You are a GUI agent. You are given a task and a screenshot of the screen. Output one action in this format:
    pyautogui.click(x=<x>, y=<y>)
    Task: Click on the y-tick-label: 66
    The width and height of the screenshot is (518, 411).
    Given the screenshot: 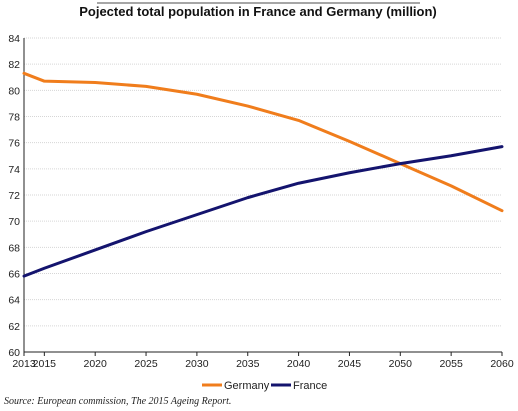 What is the action you would take?
    pyautogui.click(x=14, y=275)
    